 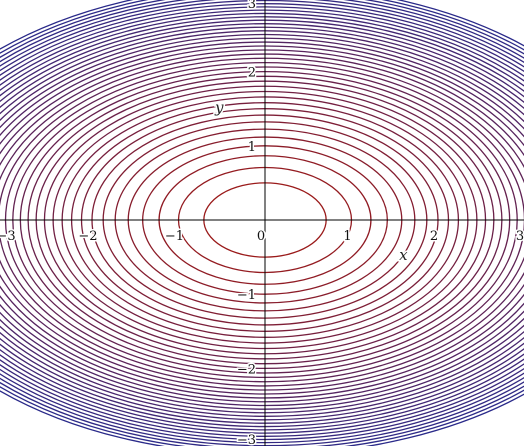 What do you see at coordinates (403, 255) in the screenshot?
I see `x-axis-label: x` at bounding box center [403, 255].